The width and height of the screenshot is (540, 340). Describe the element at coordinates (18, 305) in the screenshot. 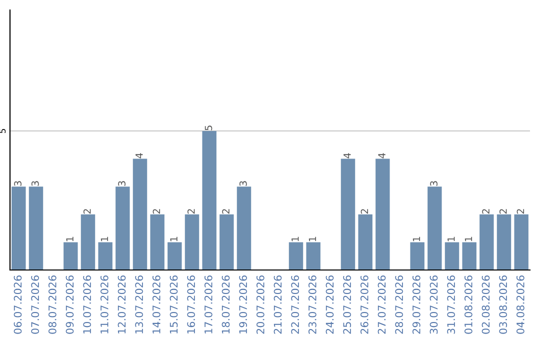

I see `x-tick-label: 06.07.2026` at that location.